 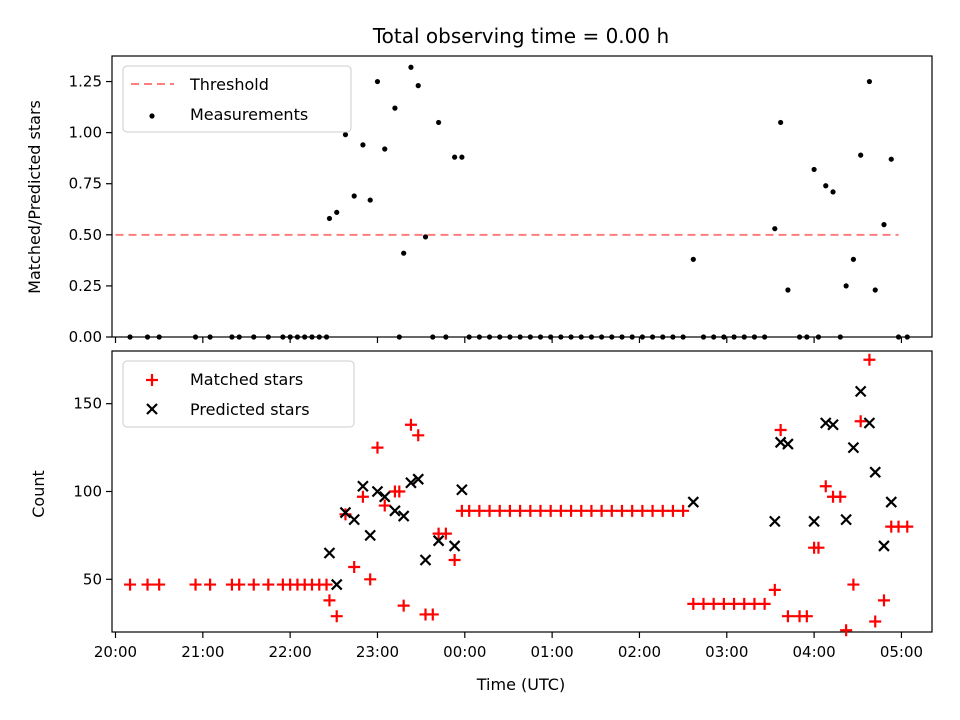 I want to click on top-x-axis, so click(x=508, y=340).